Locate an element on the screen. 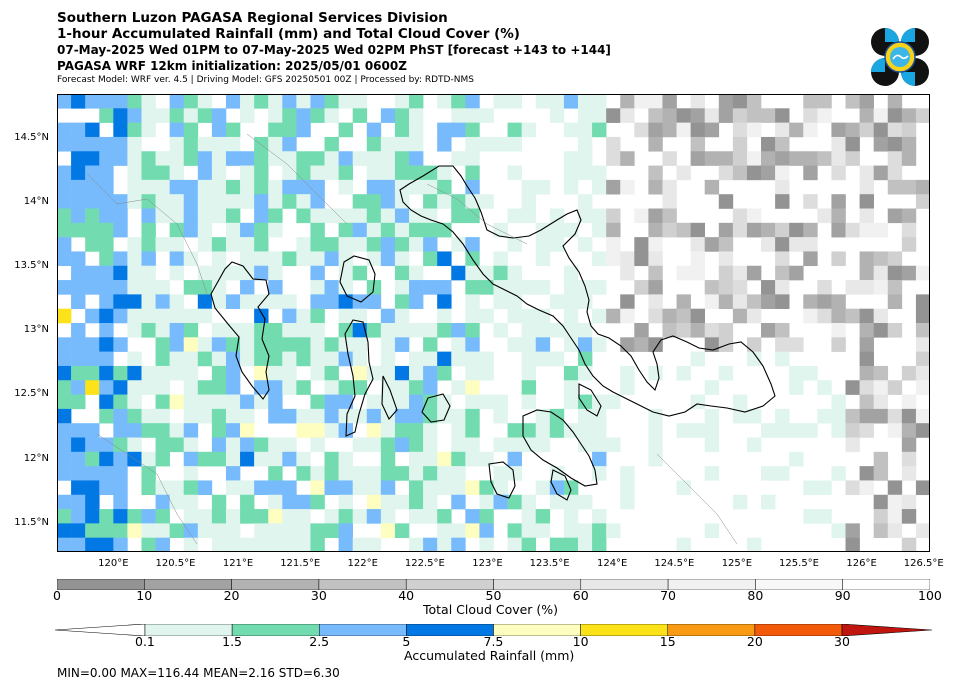 Image resolution: width=955 pixels, height=692 pixels. cloud-colorbar-segment is located at coordinates (624, 584).